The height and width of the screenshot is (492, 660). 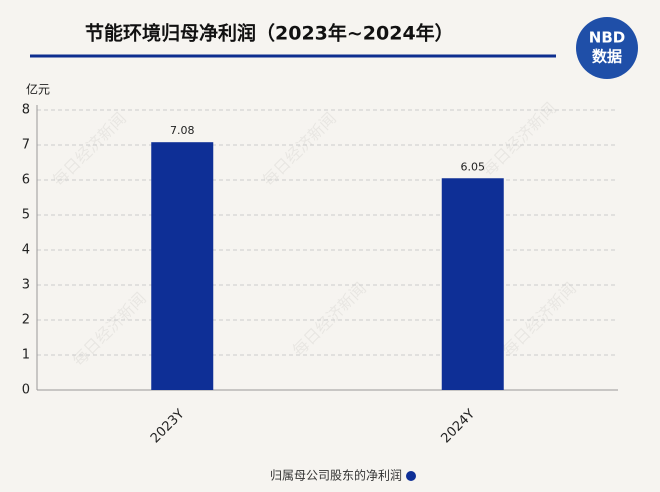 I want to click on data-label: 7.08, so click(x=182, y=130).